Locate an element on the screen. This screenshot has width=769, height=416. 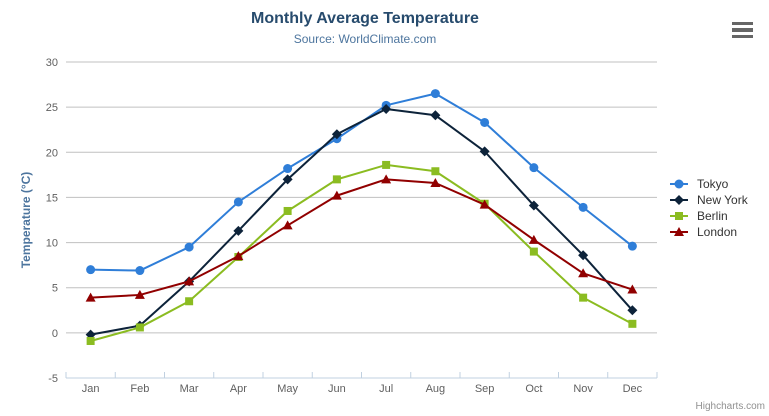
legend-label: London is located at coordinates (717, 231).